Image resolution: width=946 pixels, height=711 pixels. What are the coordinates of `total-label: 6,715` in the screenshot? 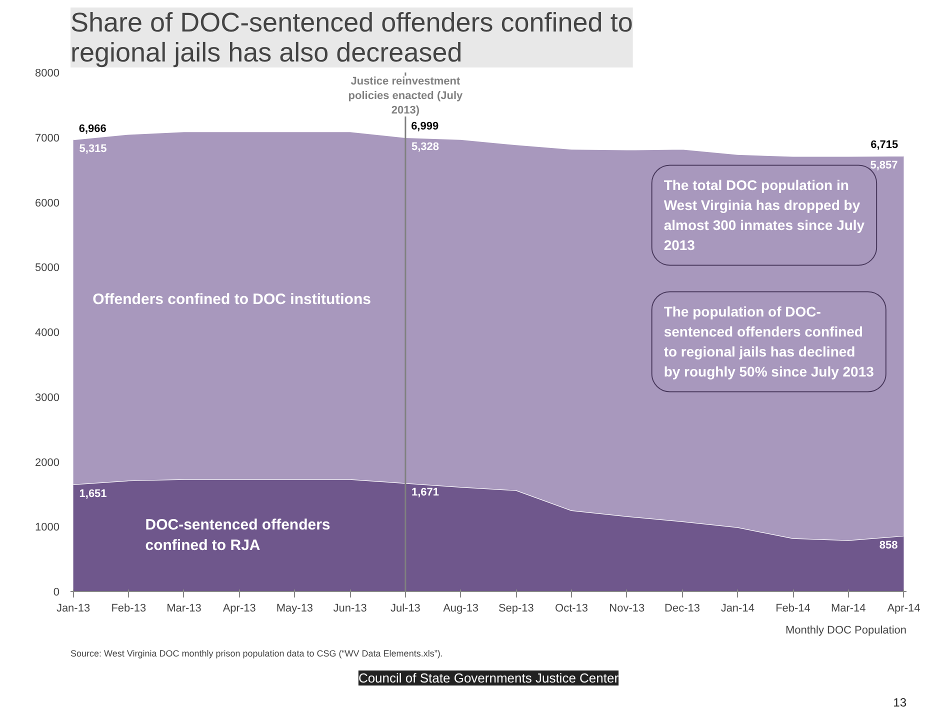 It's located at (884, 145).